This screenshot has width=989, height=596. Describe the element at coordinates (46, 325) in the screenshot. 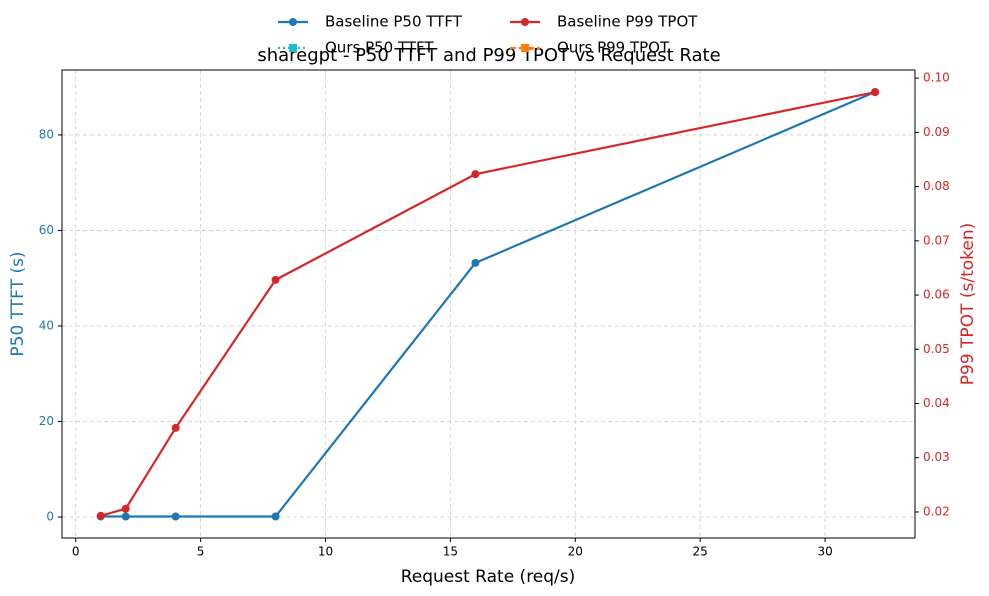

I see `y-tick-label: 40` at that location.